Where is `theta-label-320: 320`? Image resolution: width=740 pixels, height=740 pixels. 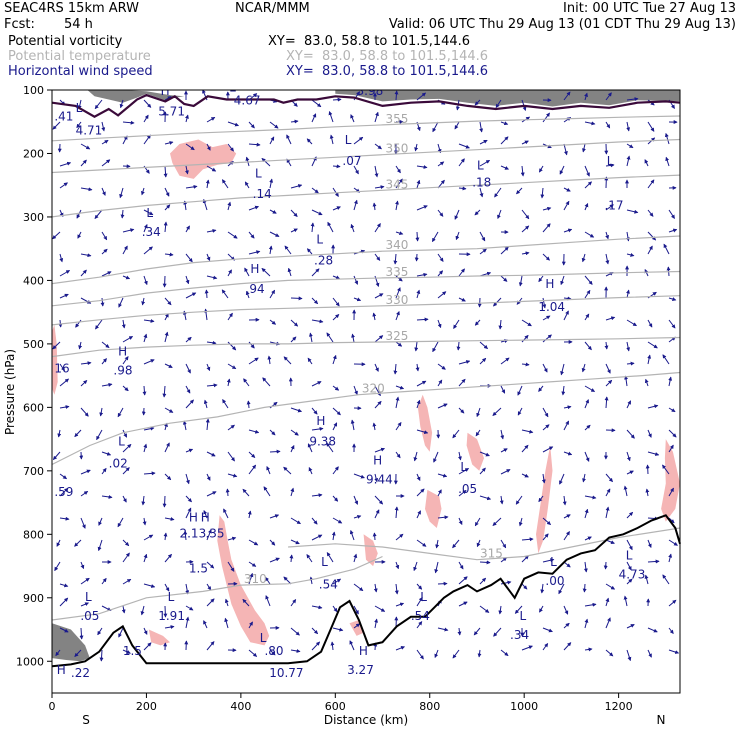
theta-label-320: 320 is located at coordinates (373, 389).